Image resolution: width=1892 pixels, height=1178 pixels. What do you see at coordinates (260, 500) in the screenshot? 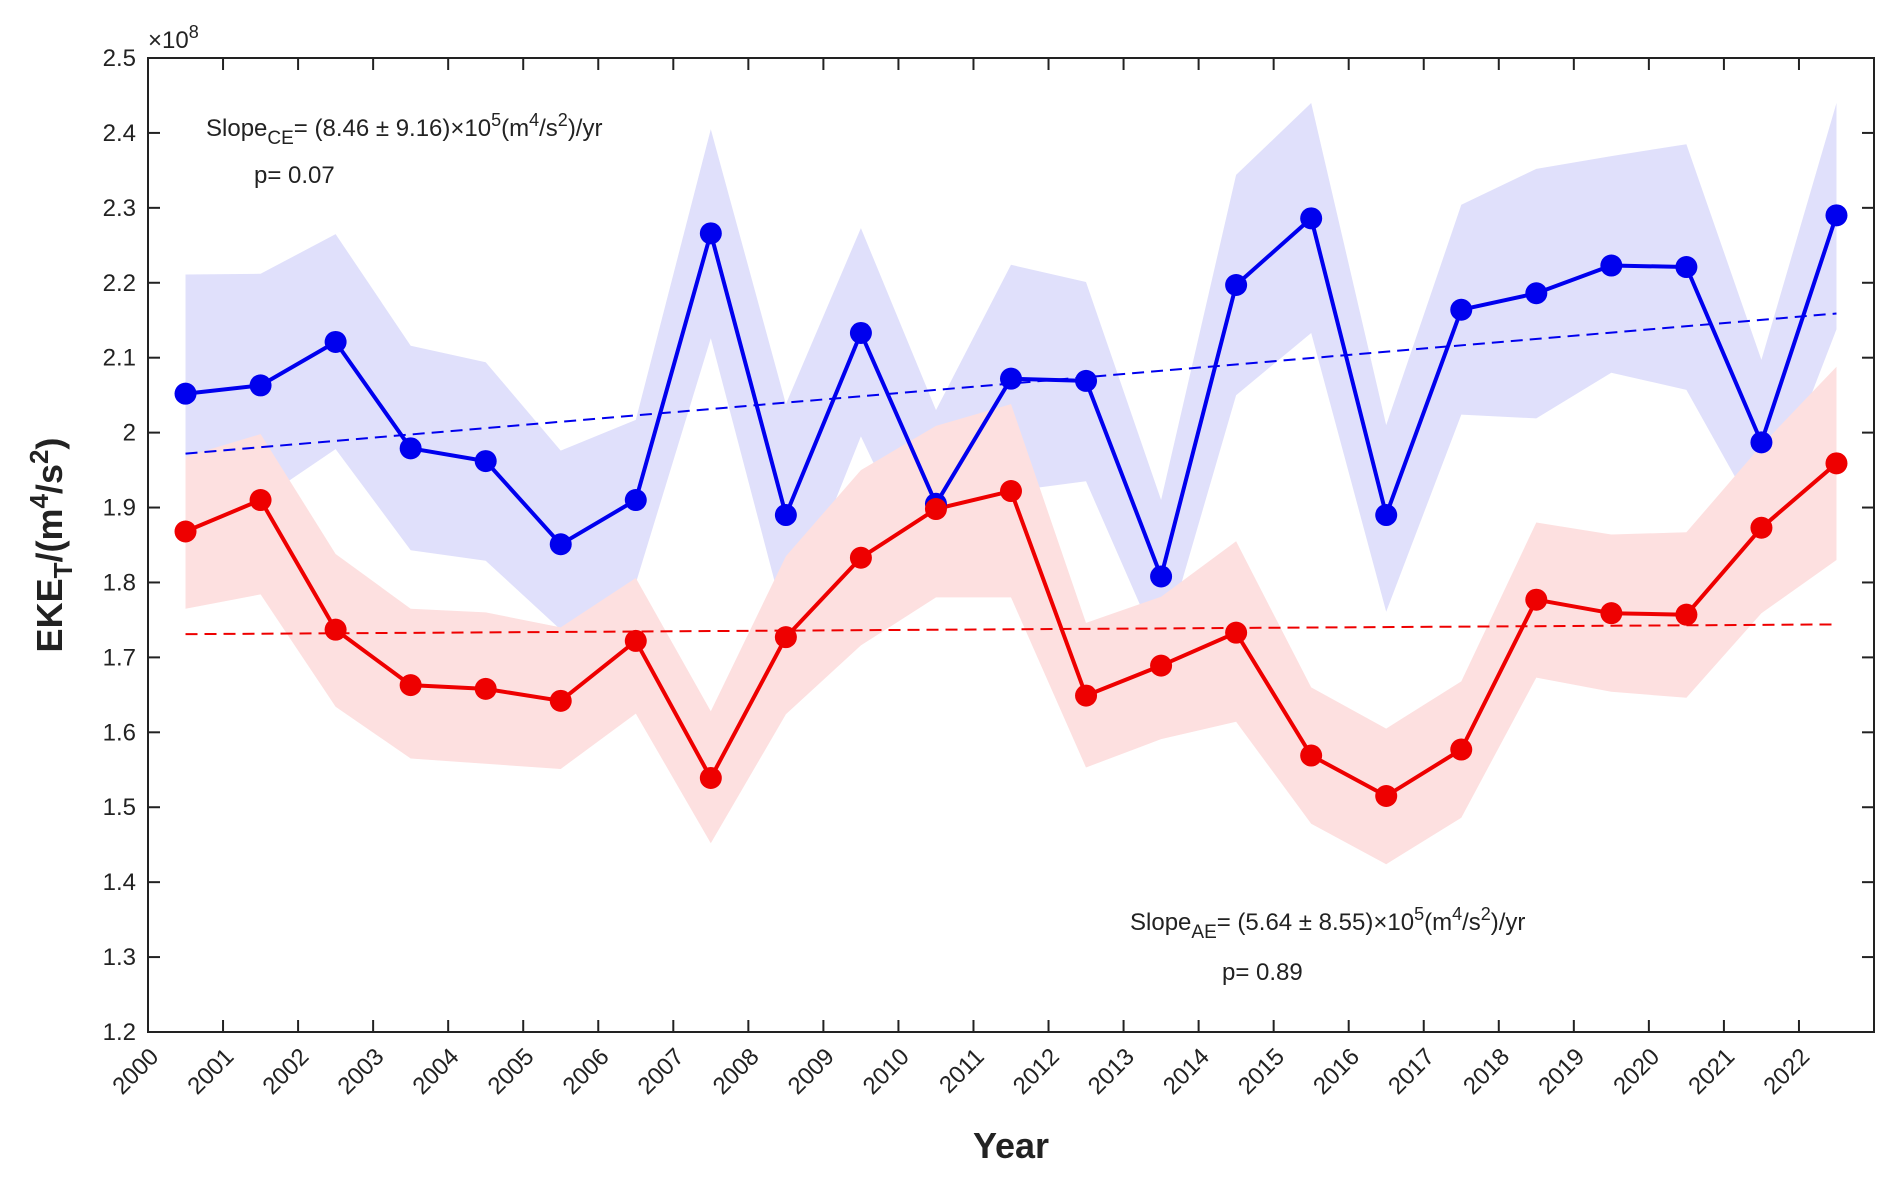
I see `ae-point-2001` at bounding box center [260, 500].